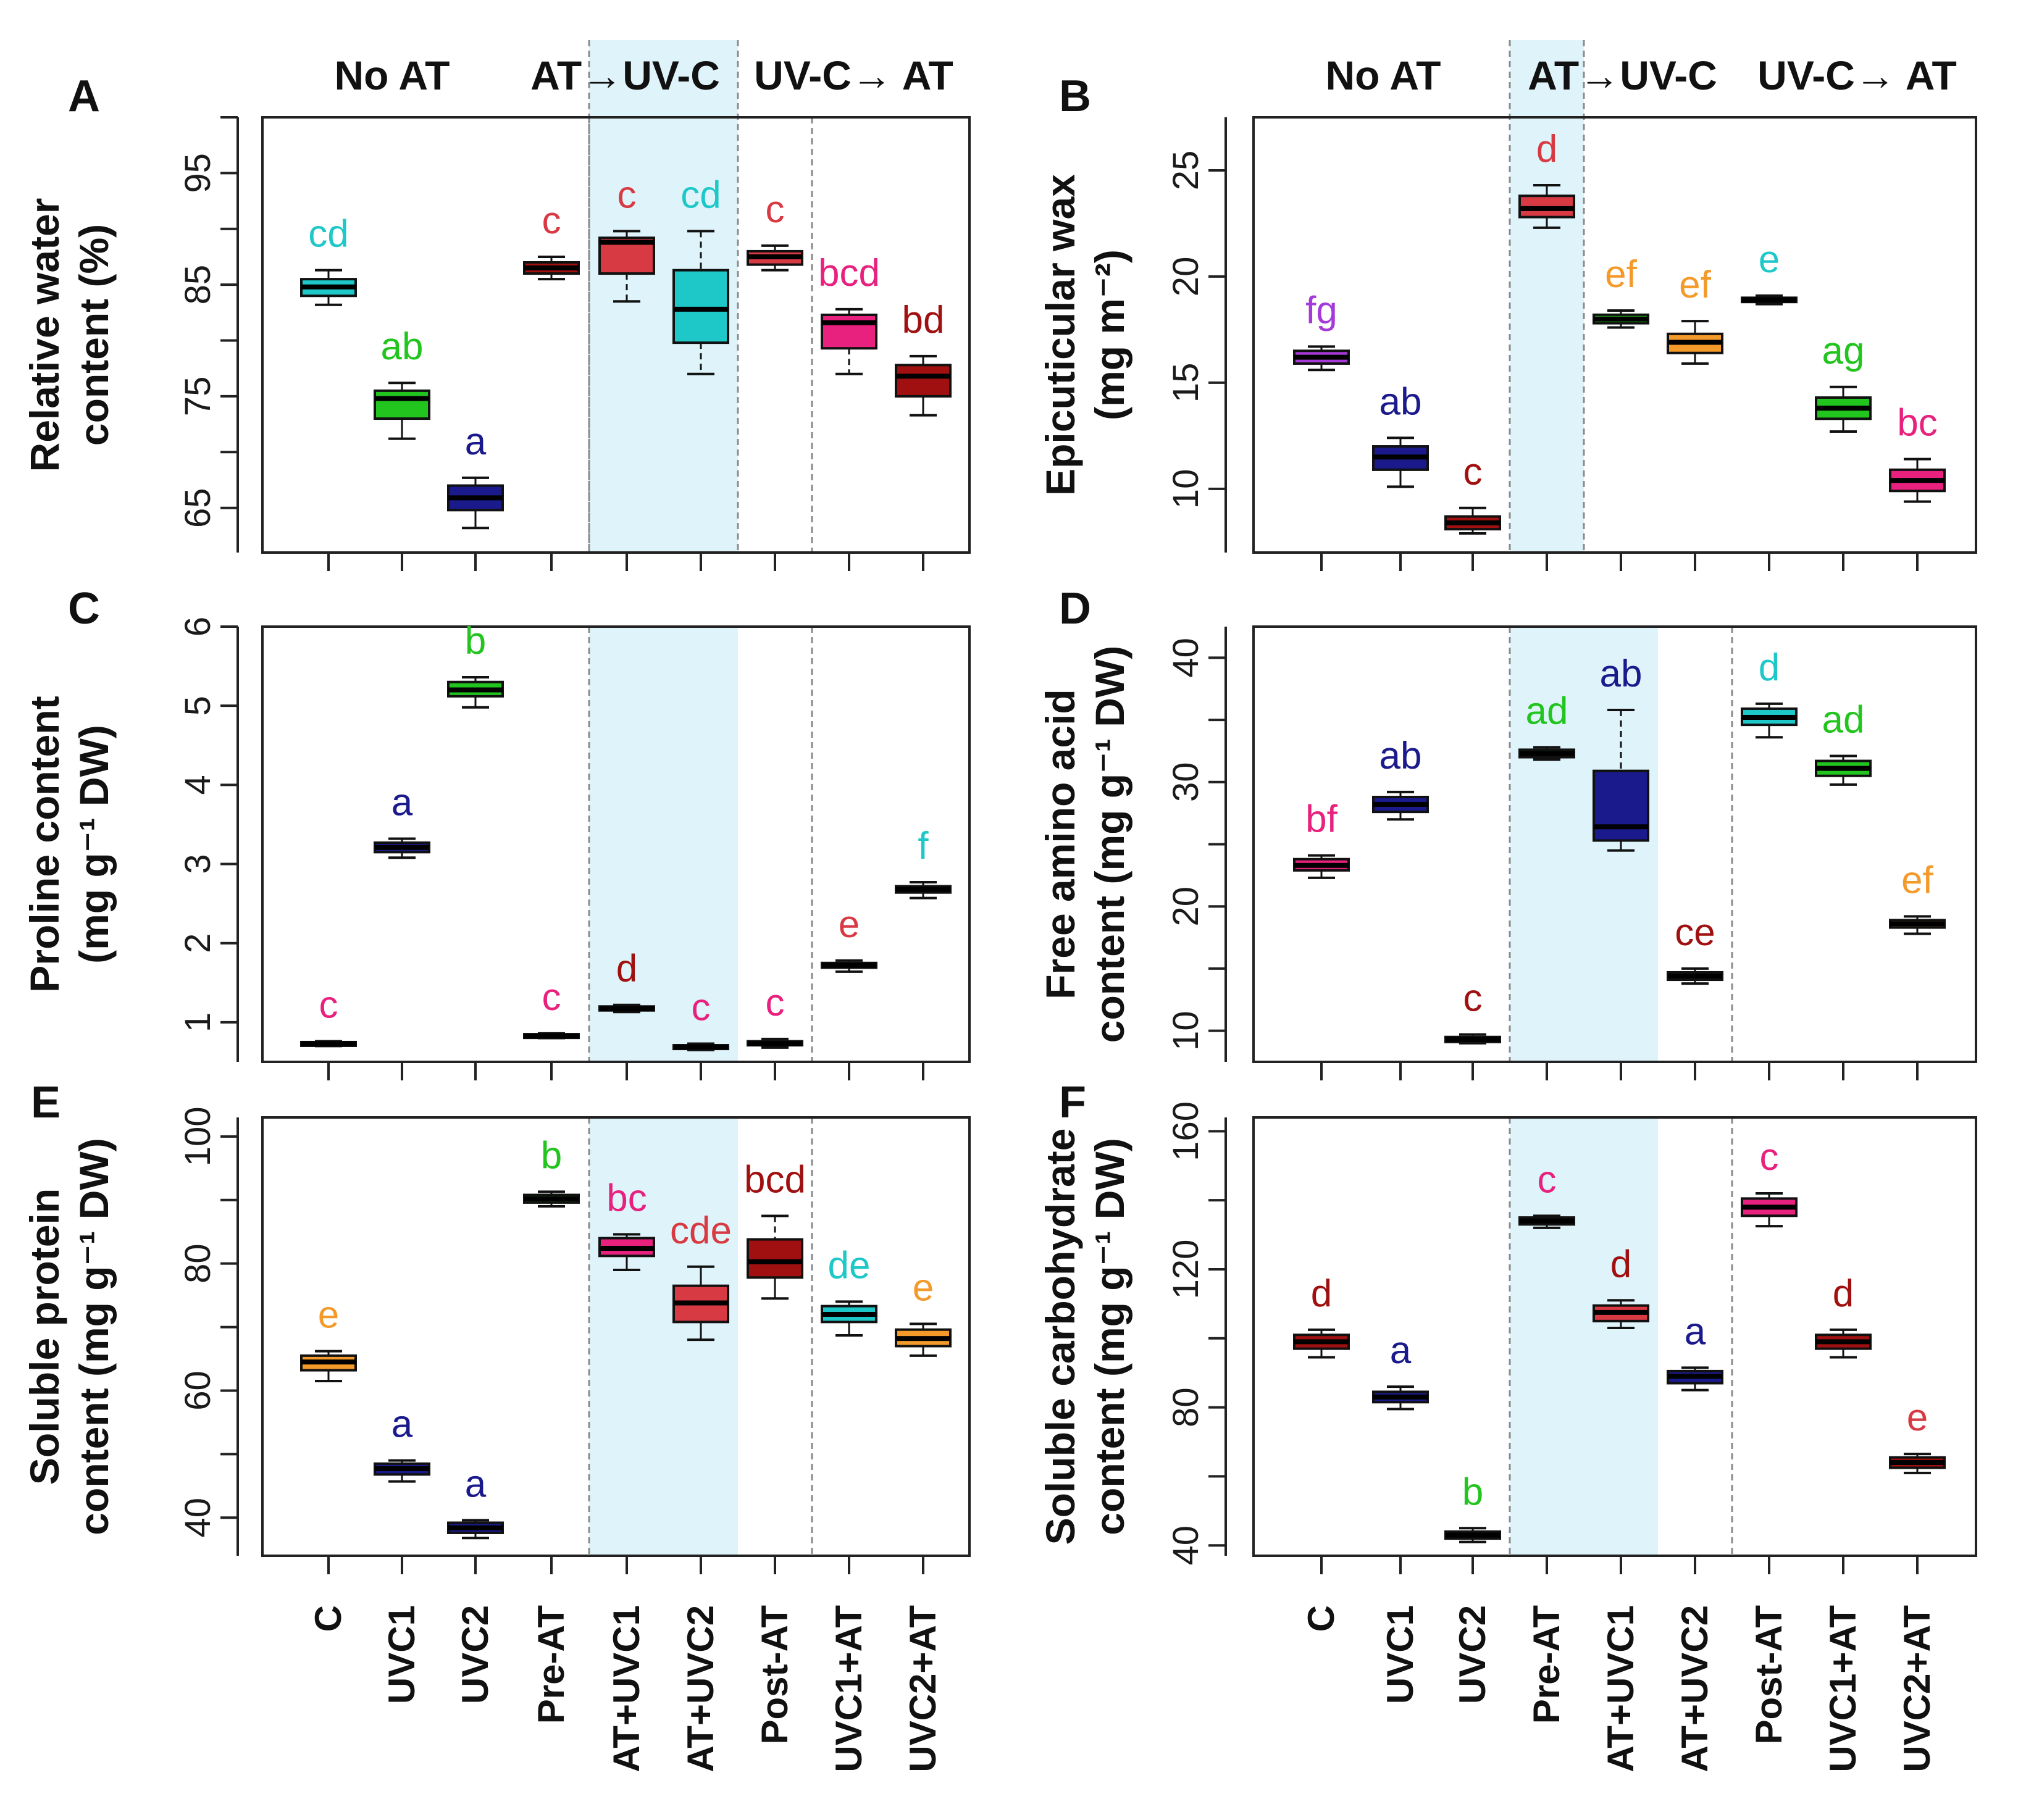 This screenshot has height=1820, width=2026. Describe the element at coordinates (198, 397) in the screenshot. I see `y-tick-label: 75` at that location.